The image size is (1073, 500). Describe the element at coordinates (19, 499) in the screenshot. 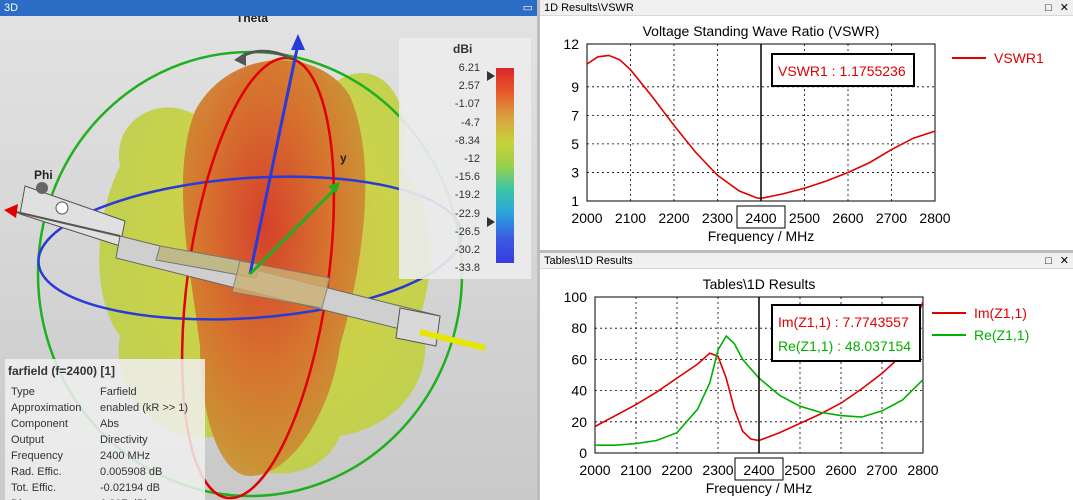

I see `info-key: Dir.` at that location.